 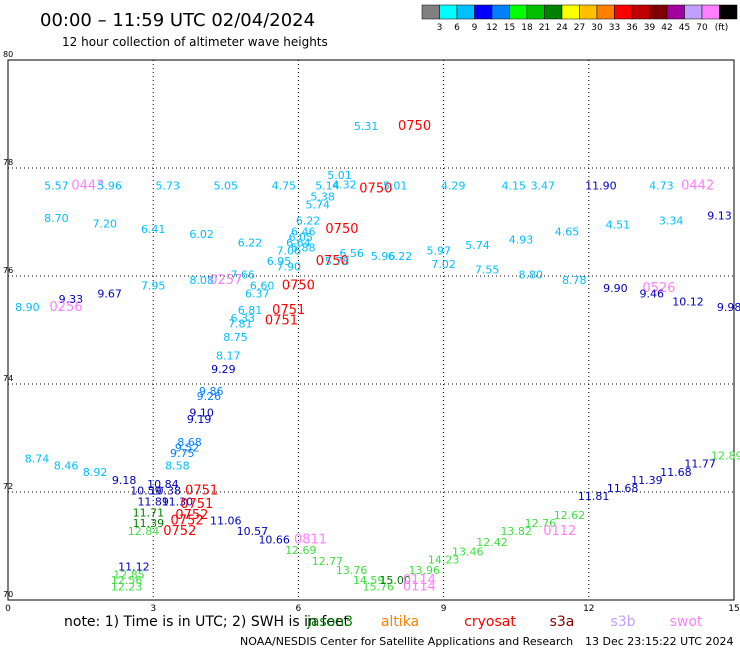 What do you see at coordinates (187, 448) in the screenshot?
I see `data-label: 9.52` at bounding box center [187, 448].